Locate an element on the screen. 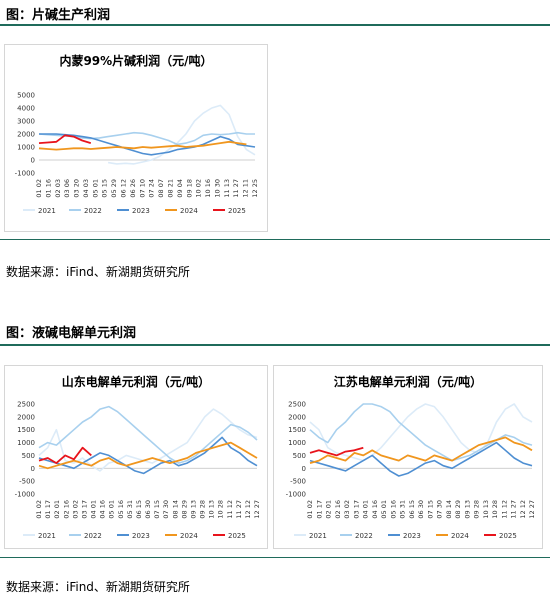  y-tick-label: 5000 is located at coordinates (26, 96).